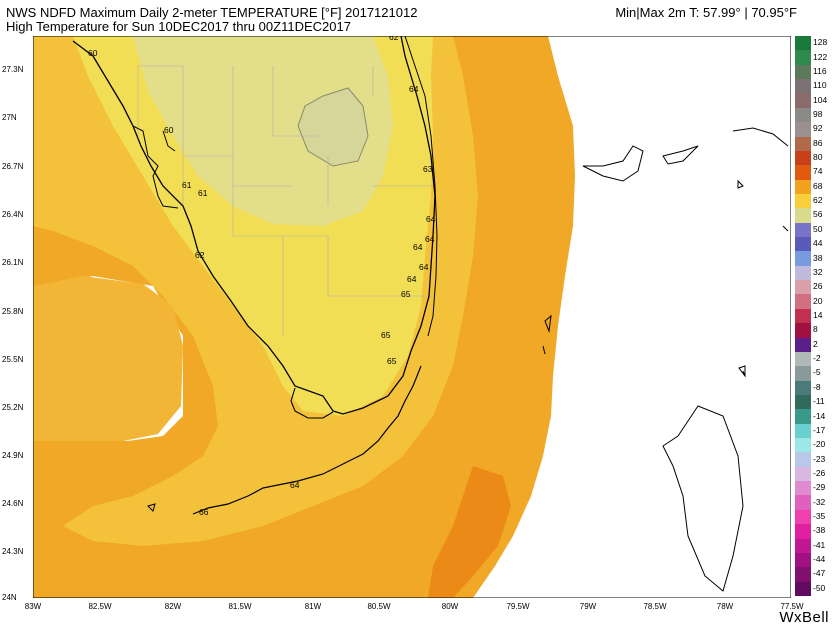  I want to click on dry-tortugas, so click(151, 507).